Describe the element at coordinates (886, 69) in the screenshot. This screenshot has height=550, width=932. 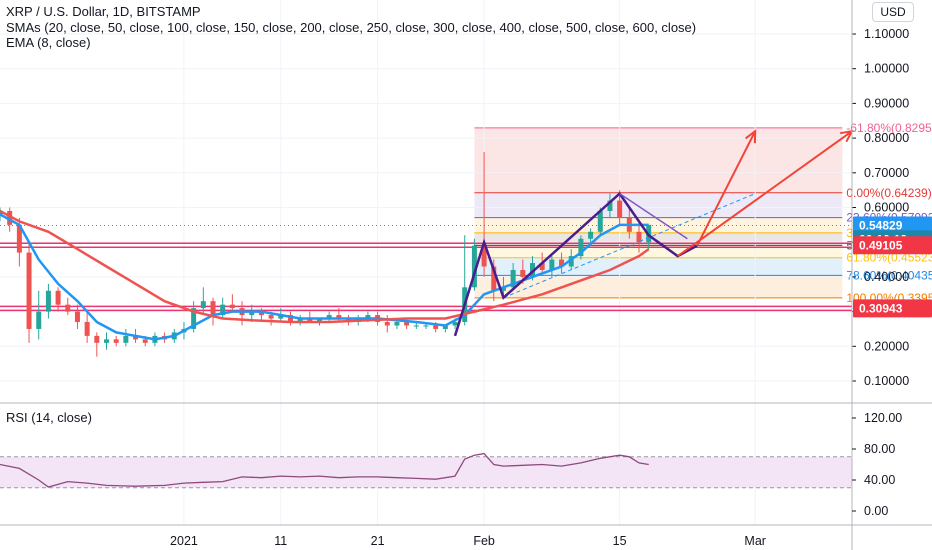
I see `price-tick-label: 1.00000` at that location.